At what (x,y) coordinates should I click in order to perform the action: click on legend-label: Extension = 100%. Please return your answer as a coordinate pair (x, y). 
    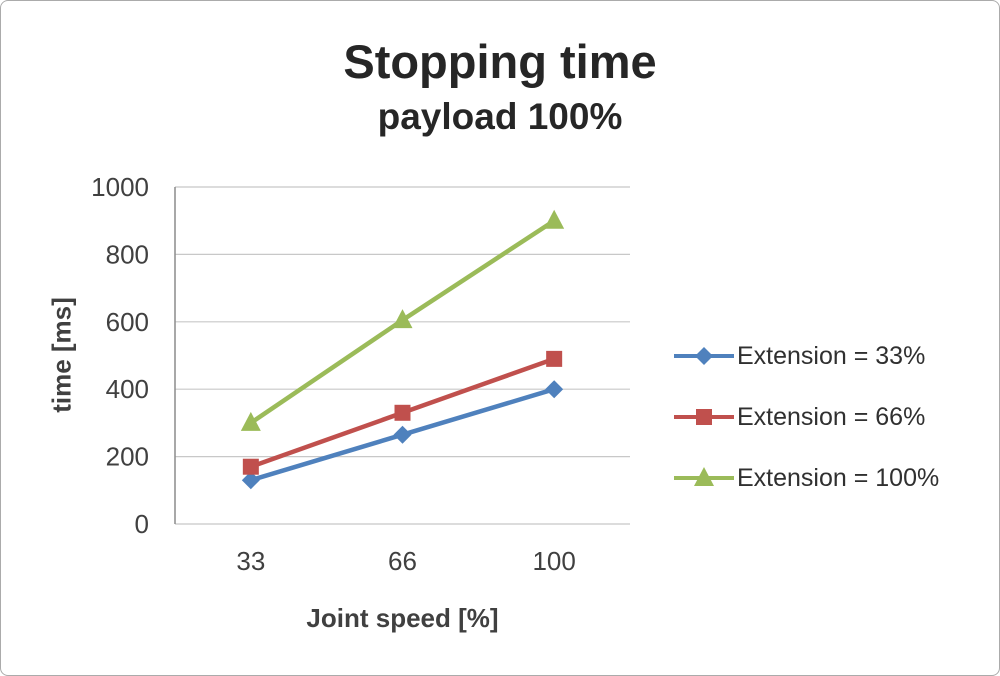
    Looking at the image, I should click on (838, 477).